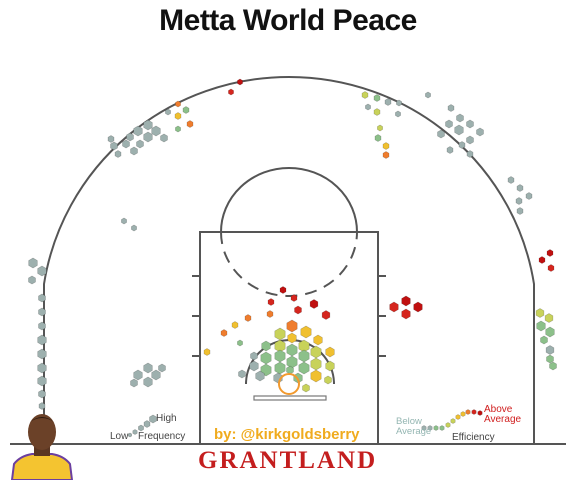  Describe the element at coordinates (452, 420) in the screenshot. I see `efficiency-legend` at that location.